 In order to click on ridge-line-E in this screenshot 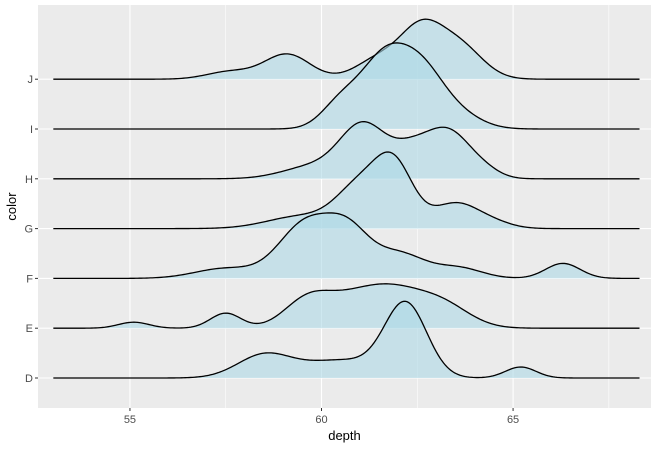, I will do `click(346, 306)`.